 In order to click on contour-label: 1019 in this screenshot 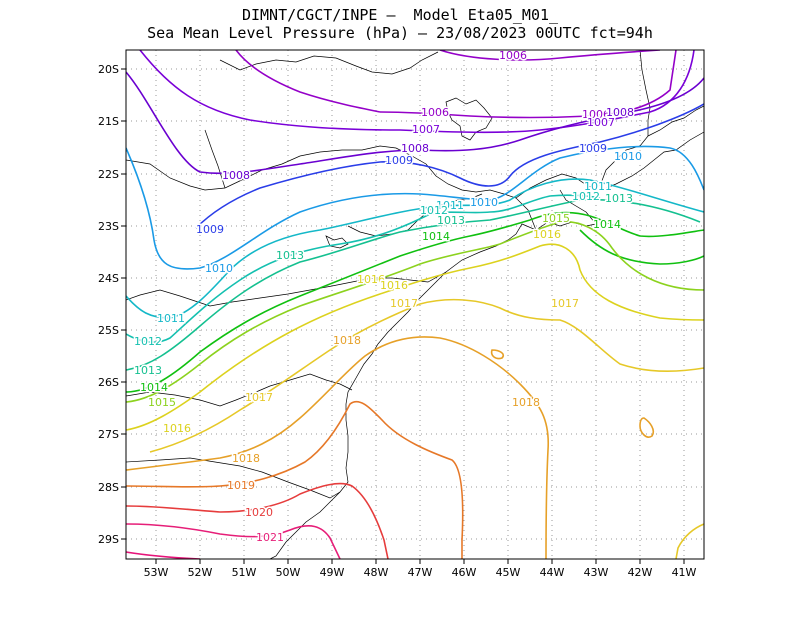, I will do `click(241, 485)`.